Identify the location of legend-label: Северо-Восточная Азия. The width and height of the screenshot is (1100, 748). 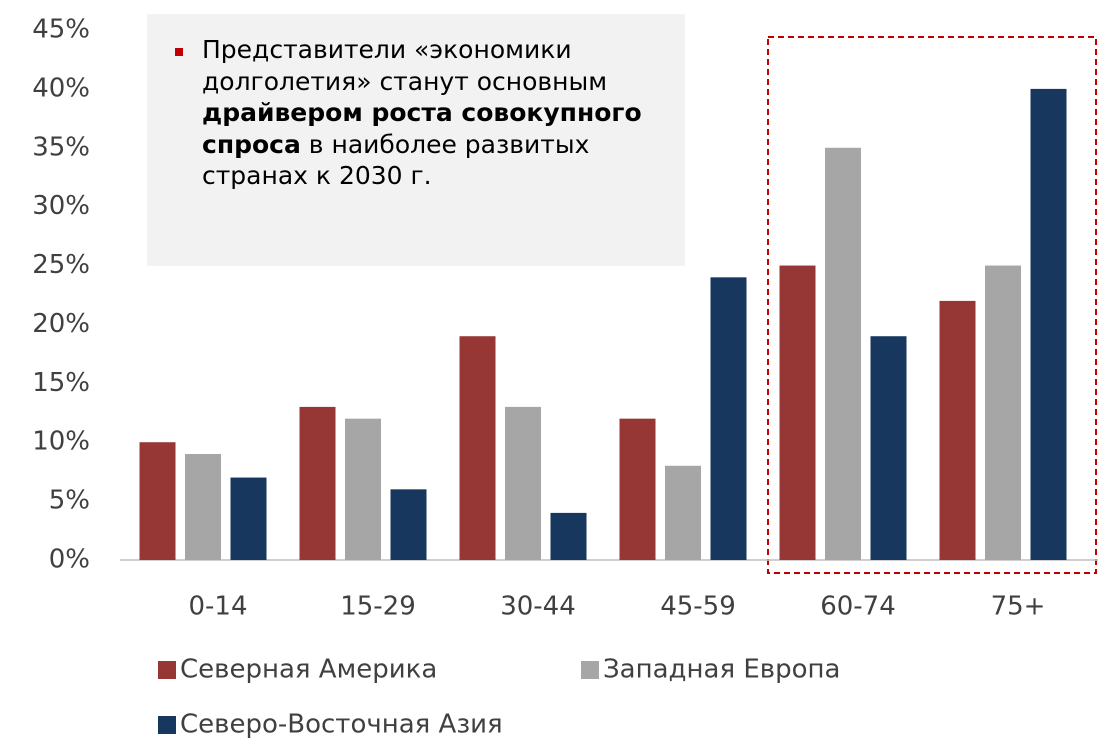
(341, 725).